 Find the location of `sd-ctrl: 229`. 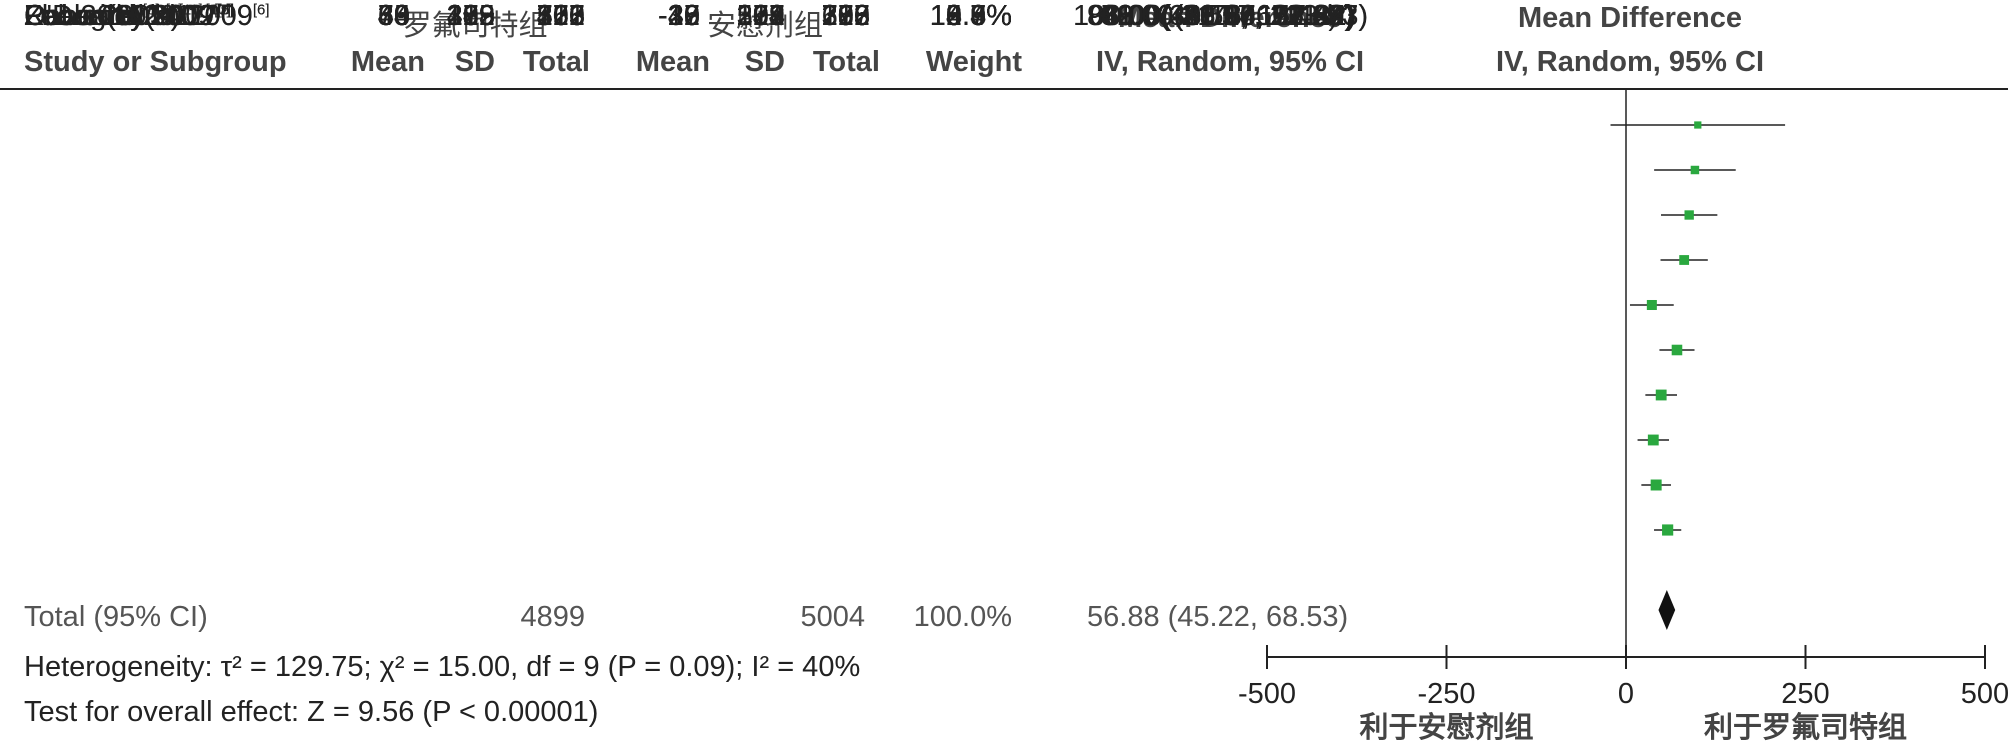

sd-ctrl: 229 is located at coordinates (760, 16).